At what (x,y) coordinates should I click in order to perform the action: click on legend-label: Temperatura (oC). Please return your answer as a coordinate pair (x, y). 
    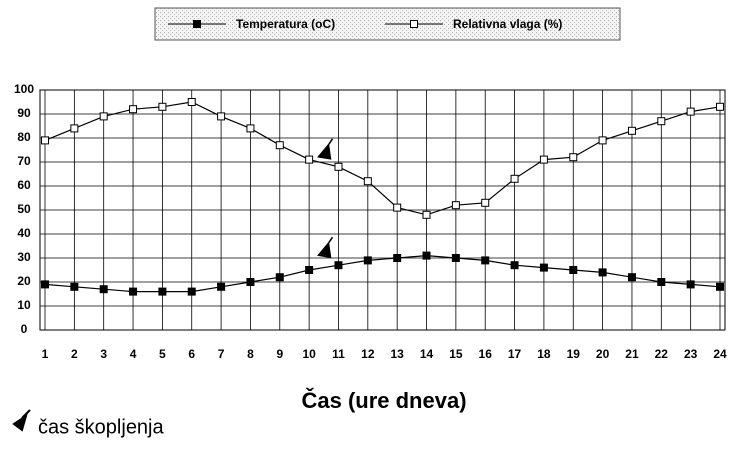
    Looking at the image, I should click on (285, 24).